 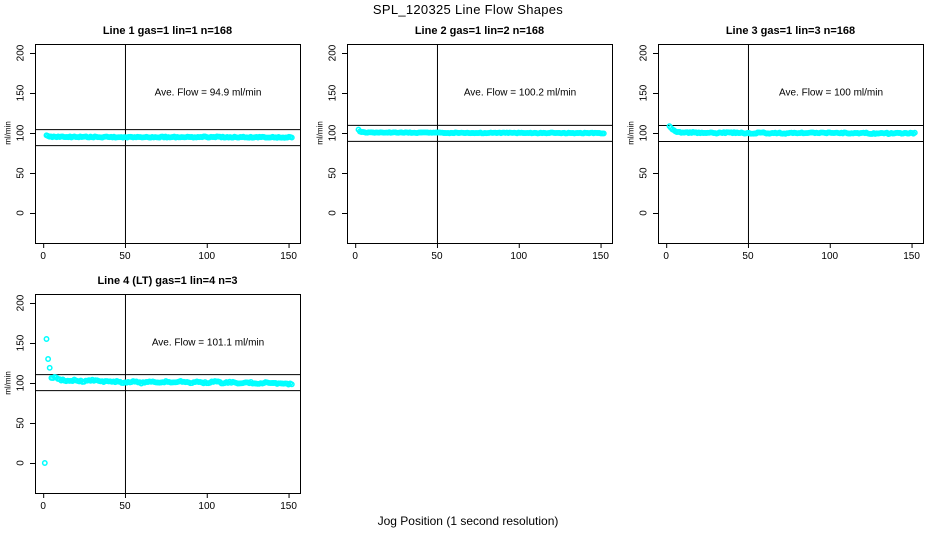 What do you see at coordinates (479, 31) in the screenshot?
I see `panel-title: Line 2 gas=1 lin=2 n=168` at bounding box center [479, 31].